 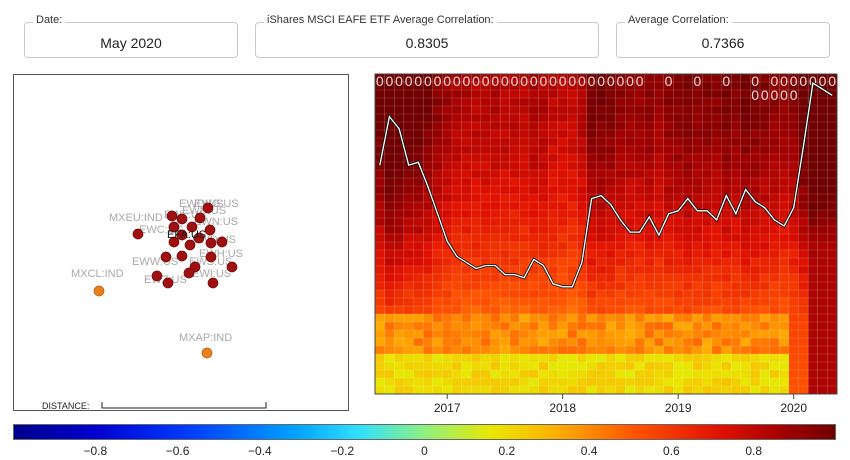 What do you see at coordinates (131, 43) in the screenshot?
I see `date-value: May 2020` at bounding box center [131, 43].